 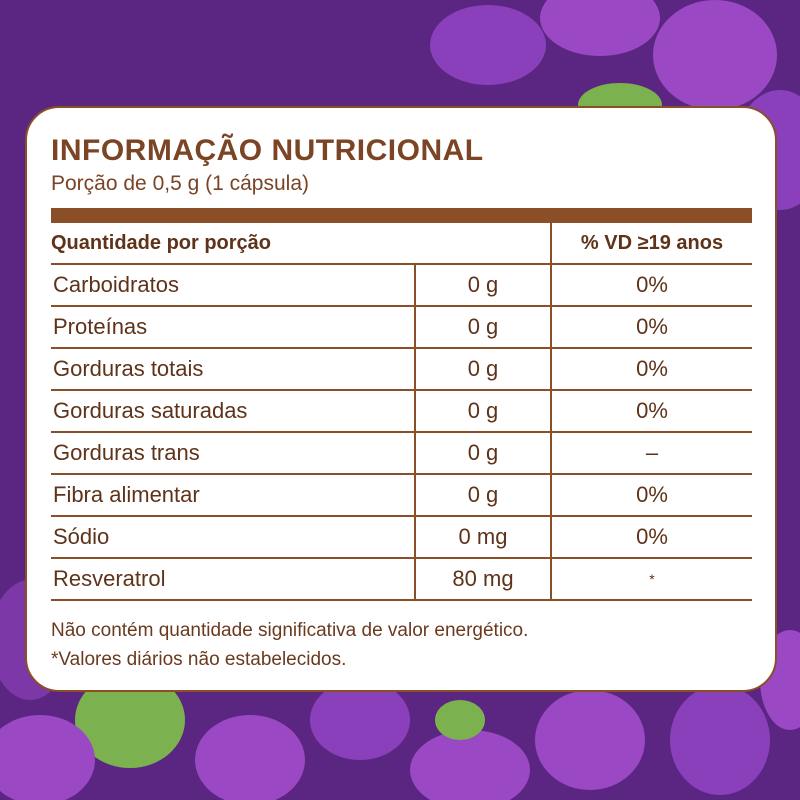 What do you see at coordinates (233, 537) in the screenshot?
I see `nutrient-name: Sódio` at bounding box center [233, 537].